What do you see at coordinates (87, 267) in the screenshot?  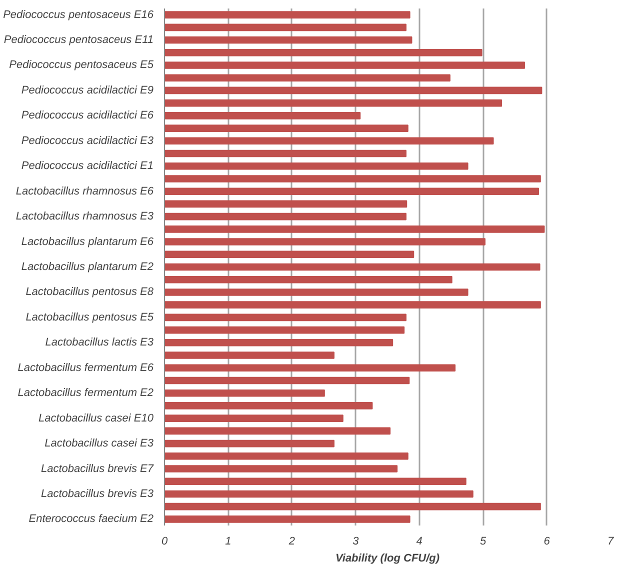 I see `y-tick-label: Lactobacillus plantarum E2` at bounding box center [87, 267].